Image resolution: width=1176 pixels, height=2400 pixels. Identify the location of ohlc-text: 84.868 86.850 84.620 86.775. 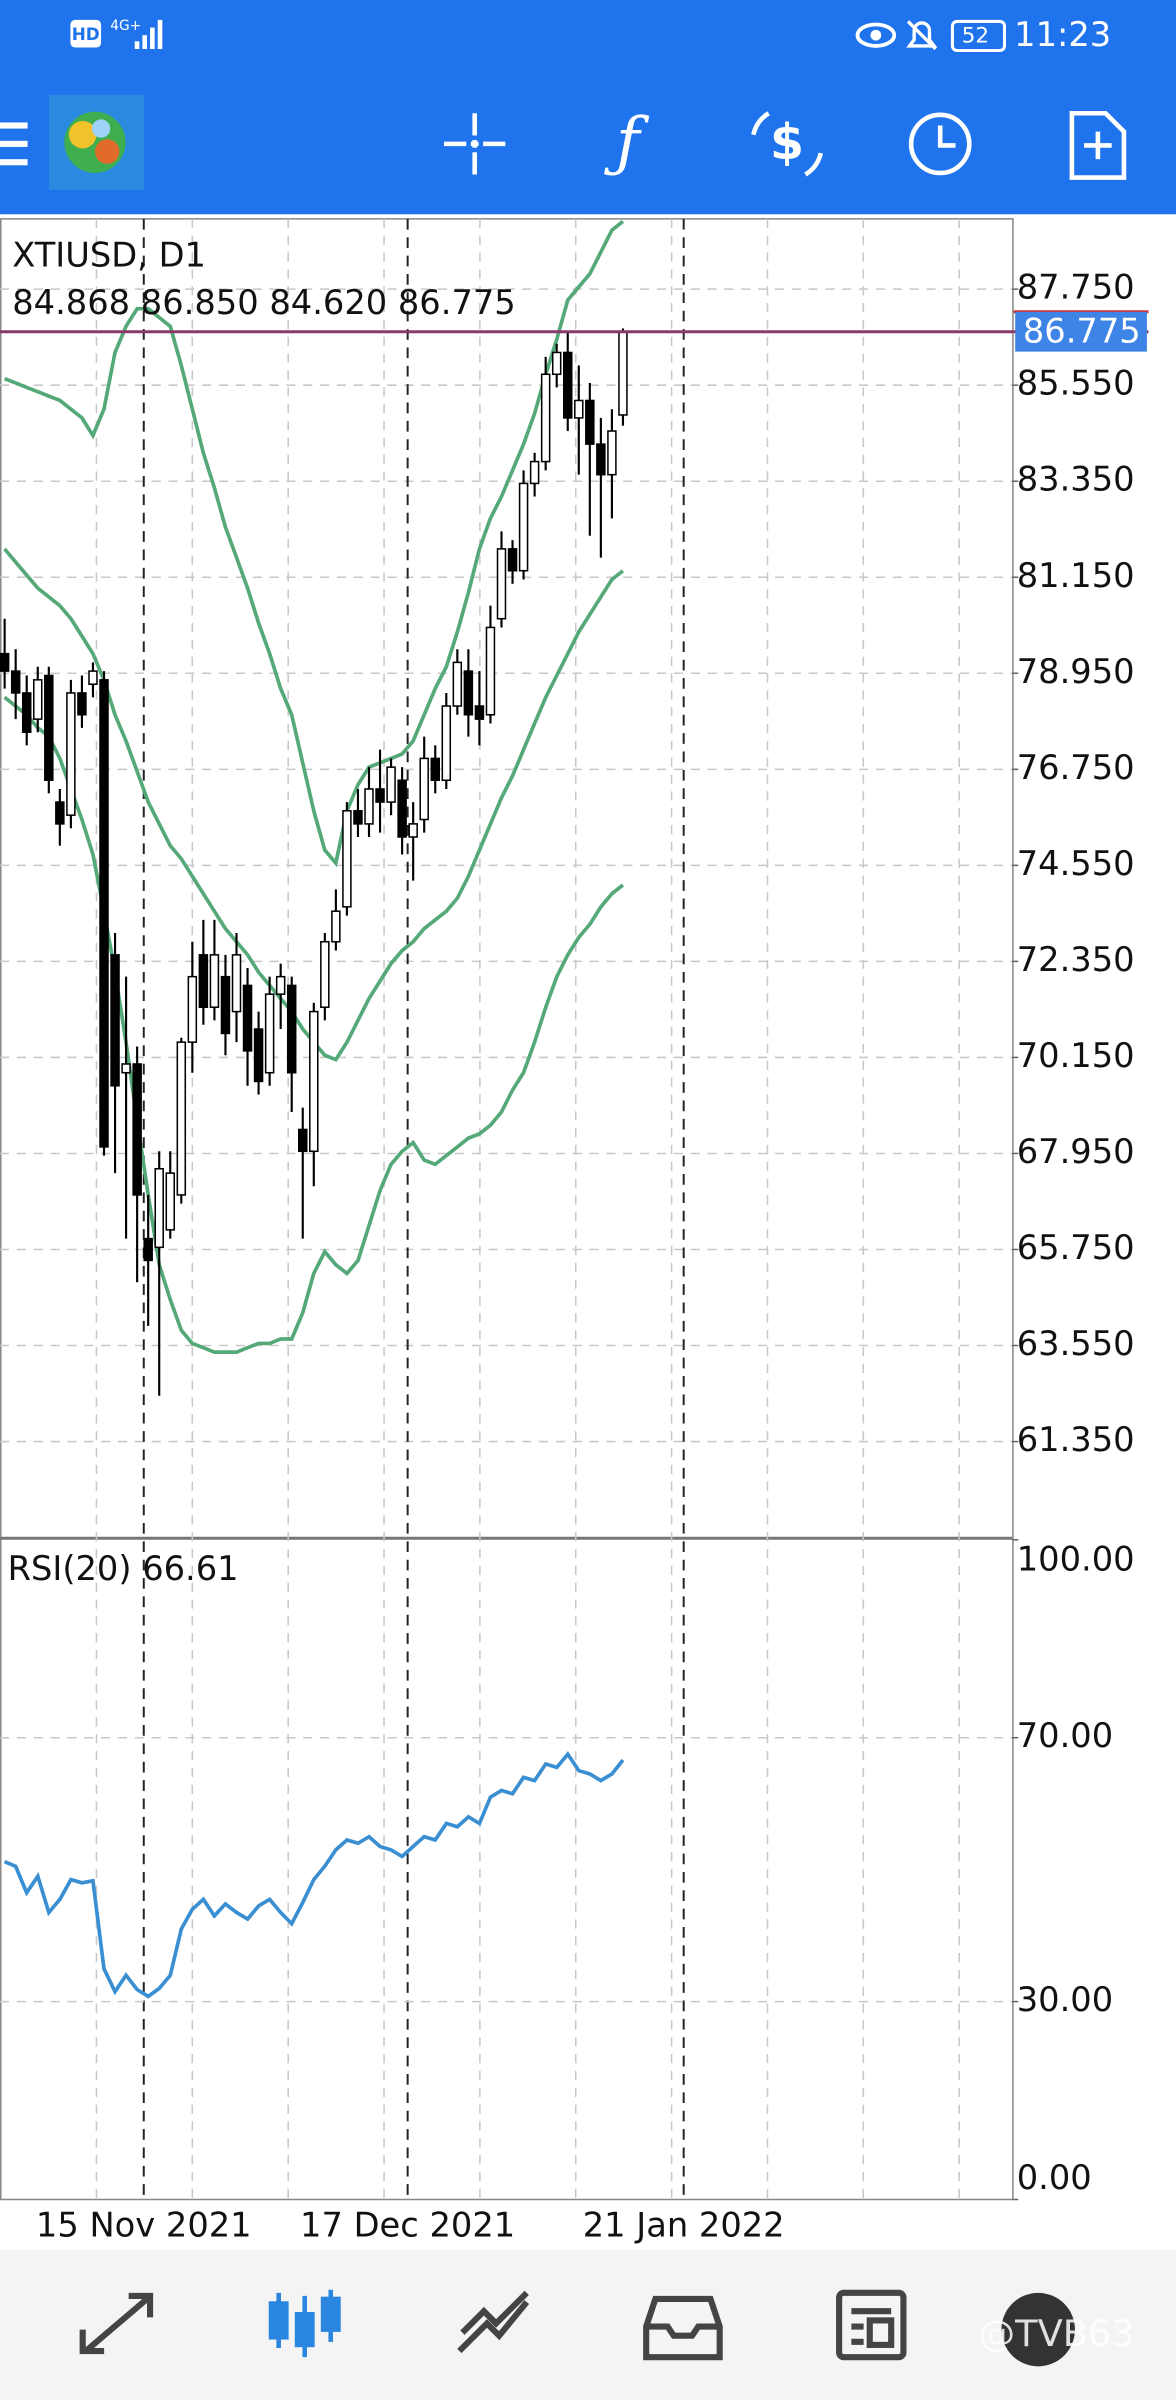
(263, 302).